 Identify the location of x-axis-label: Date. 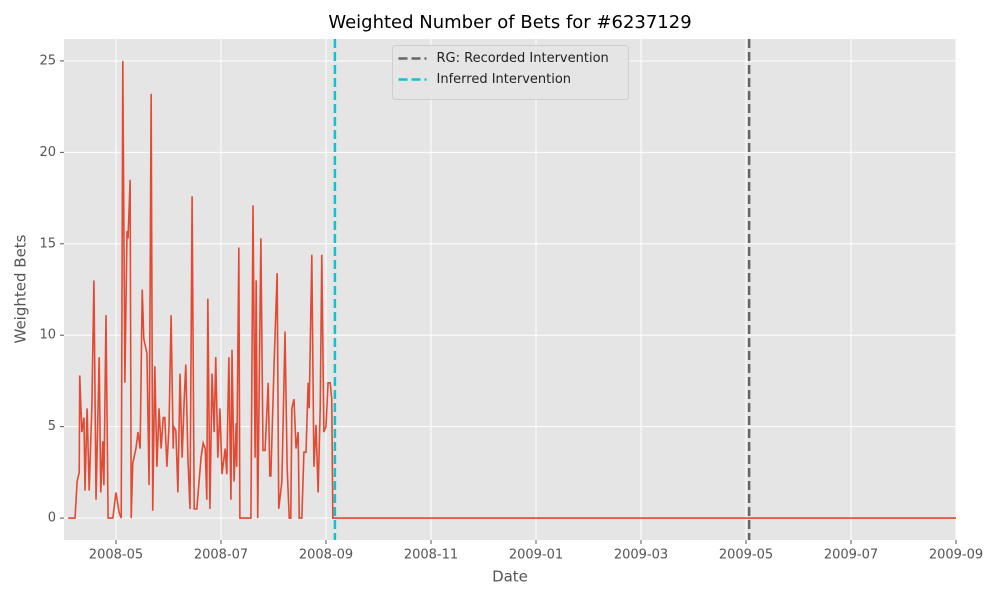
(510, 577).